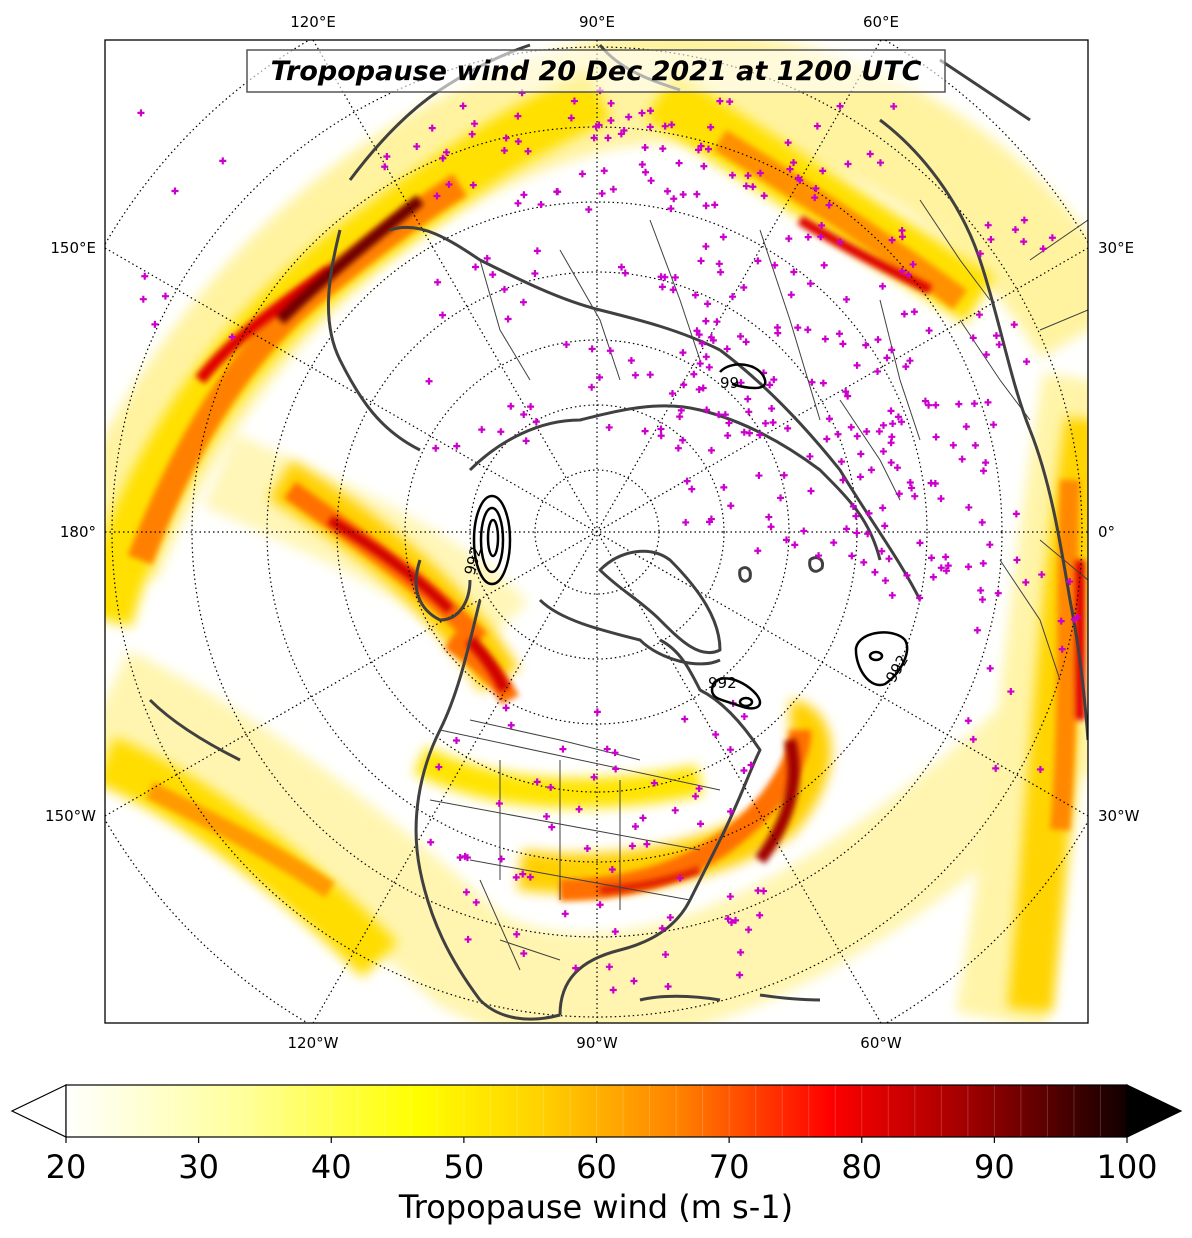  Describe the element at coordinates (464, 1167) in the screenshot. I see `colorbar-tick-label: 50` at that location.